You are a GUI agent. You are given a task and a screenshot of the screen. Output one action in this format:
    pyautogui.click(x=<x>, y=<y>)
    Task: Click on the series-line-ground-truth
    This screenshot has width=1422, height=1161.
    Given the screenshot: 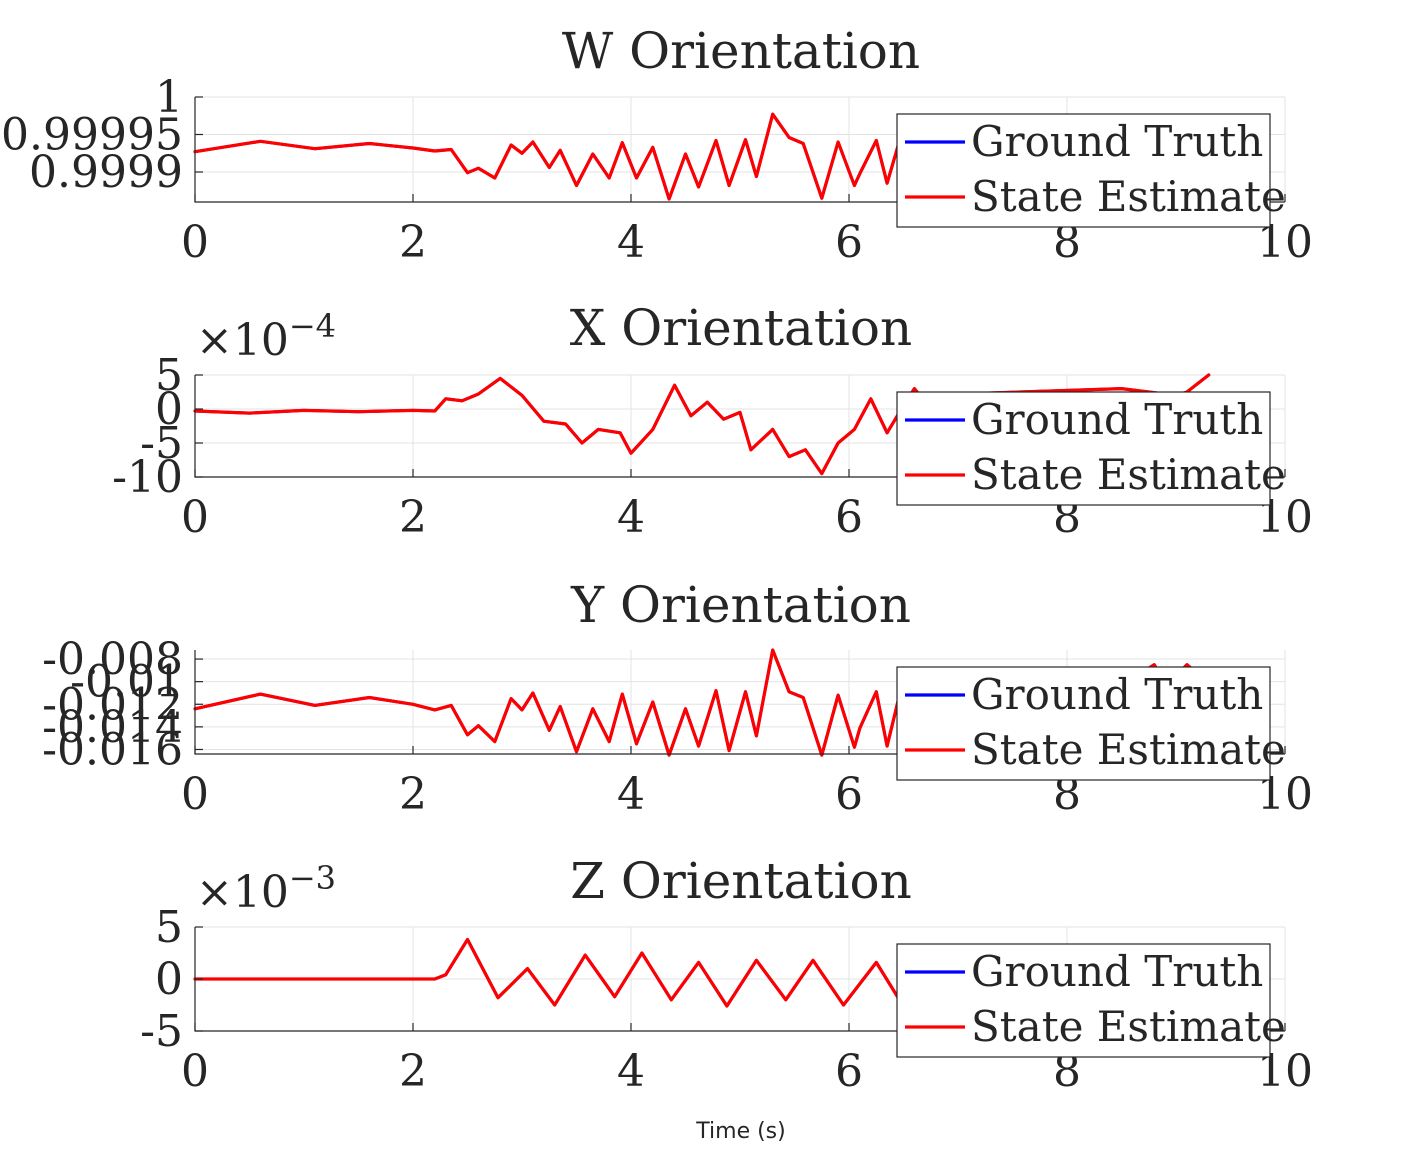 What is the action you would take?
    pyautogui.click(x=546, y=156)
    